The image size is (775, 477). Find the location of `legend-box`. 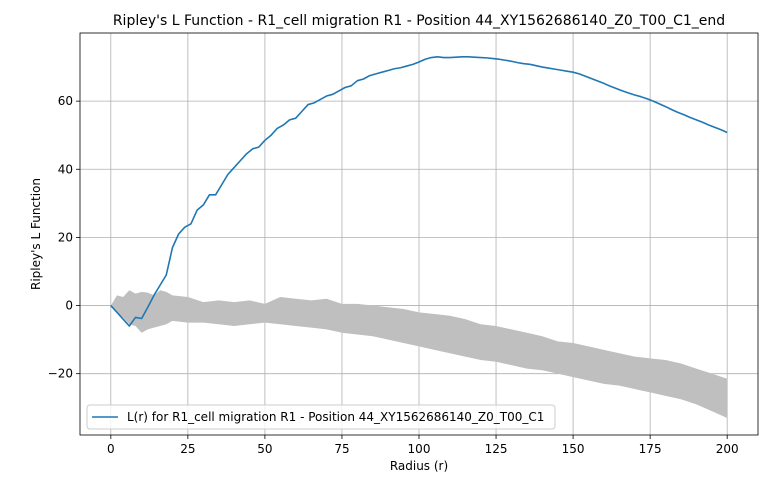

legend-box is located at coordinates (321, 417).